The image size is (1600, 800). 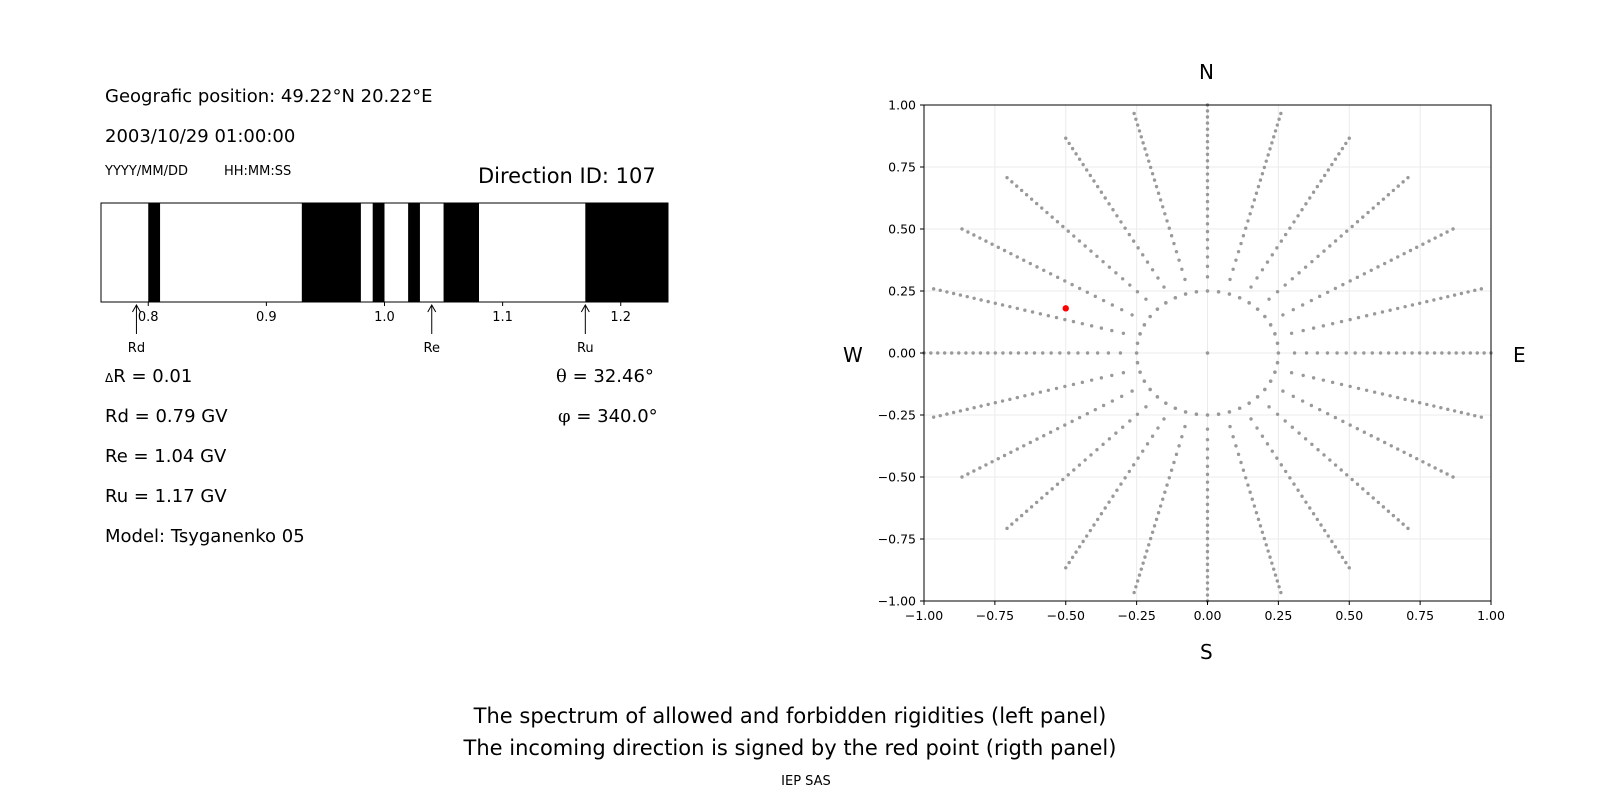 What do you see at coordinates (902, 229) in the screenshot?
I see `y-tick-label: 0.50` at bounding box center [902, 229].